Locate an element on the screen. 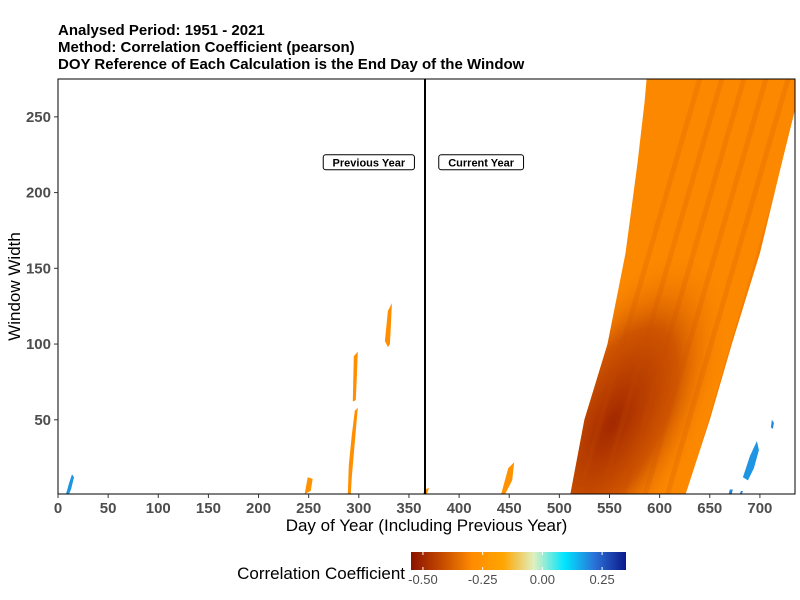  annotation-label-1: Previous Year is located at coordinates (369, 163).